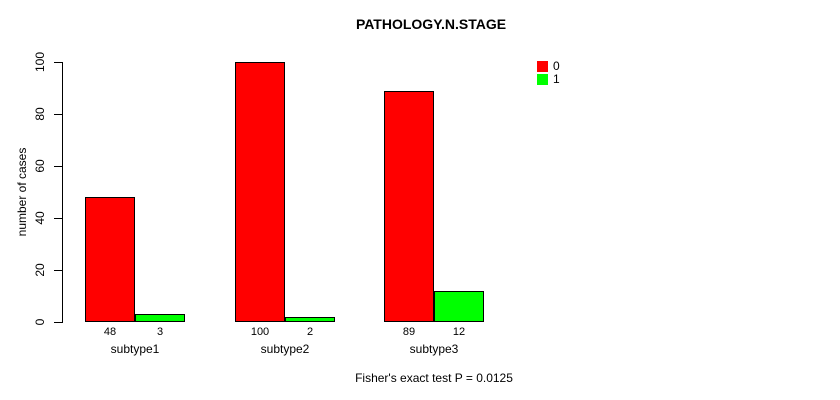 This screenshot has width=840, height=400. I want to click on chart-title: PATHOLOGY.N.STAGE, so click(431, 24).